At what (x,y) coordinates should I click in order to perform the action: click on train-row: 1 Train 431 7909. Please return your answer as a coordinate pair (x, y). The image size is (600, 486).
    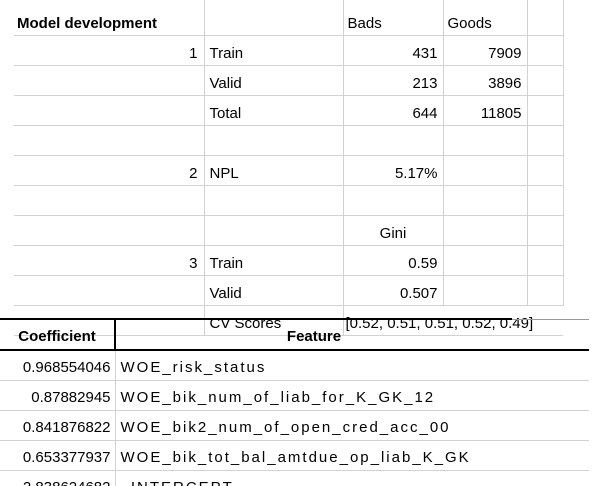
    Looking at the image, I should click on (289, 50).